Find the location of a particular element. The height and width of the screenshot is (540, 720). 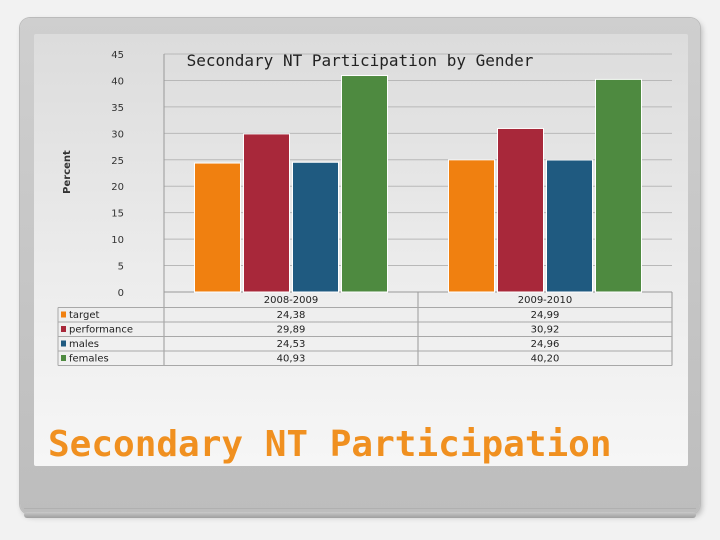

x-tick-label: 2008-2009 is located at coordinates (291, 300).